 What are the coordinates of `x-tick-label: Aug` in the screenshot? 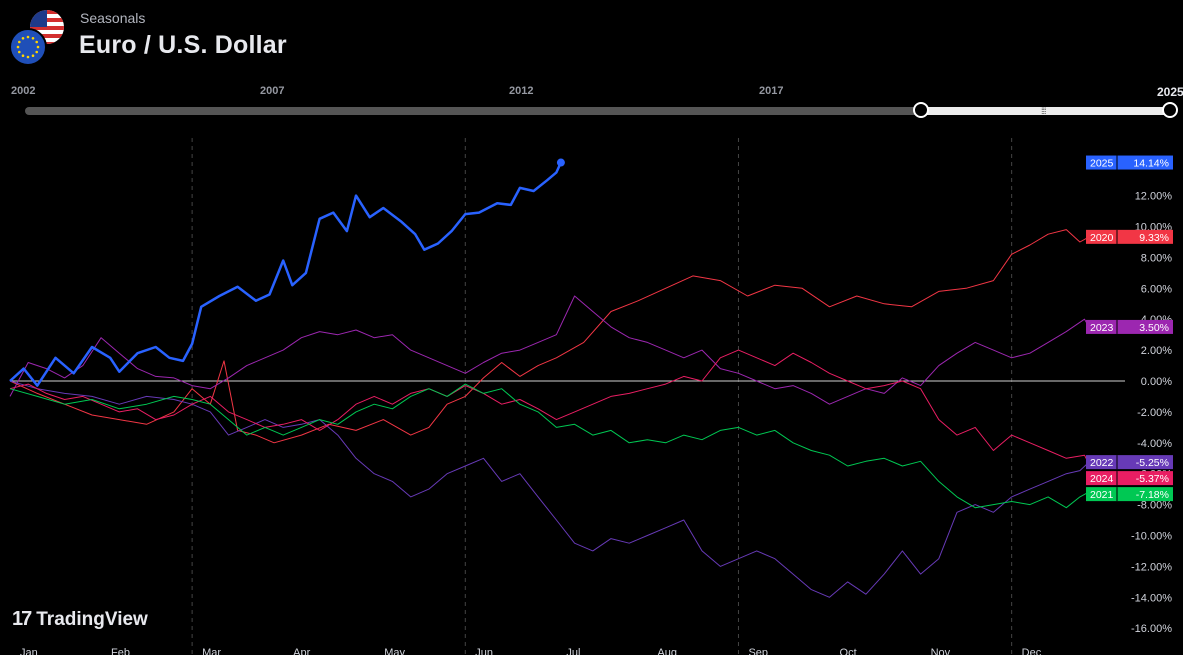 It's located at (667, 651).